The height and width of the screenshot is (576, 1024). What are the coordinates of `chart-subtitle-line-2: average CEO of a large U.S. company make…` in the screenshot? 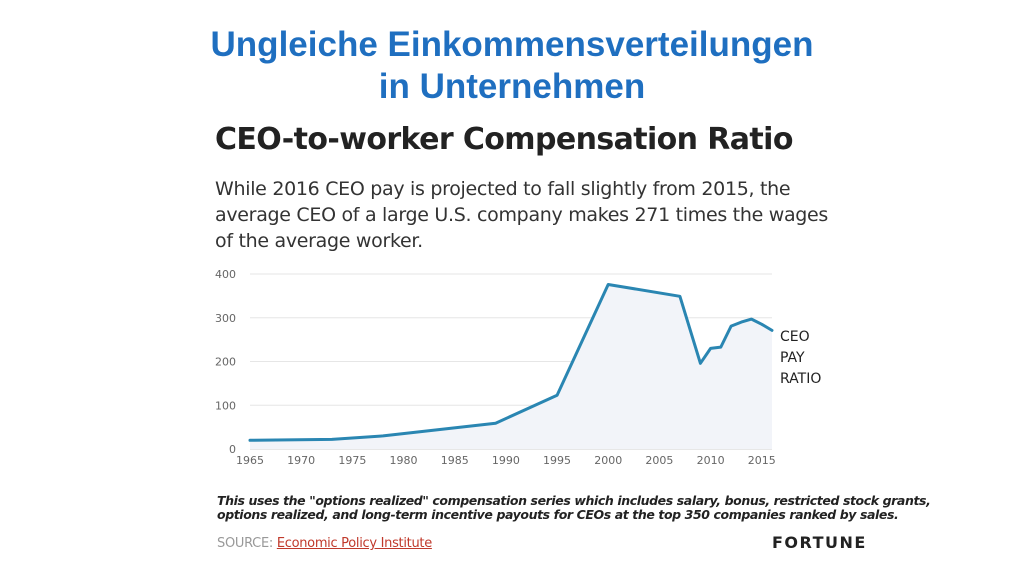 It's located at (522, 215).